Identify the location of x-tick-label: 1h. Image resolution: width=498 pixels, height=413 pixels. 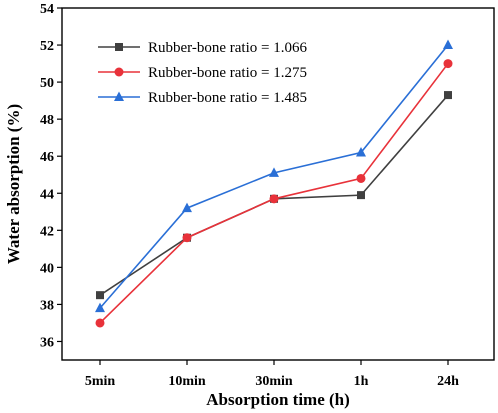
(361, 381).